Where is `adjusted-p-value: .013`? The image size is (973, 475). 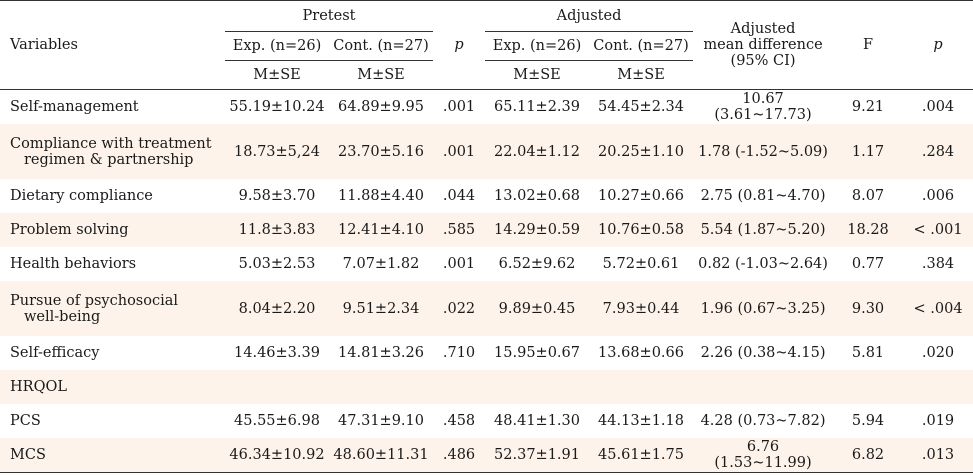 adjusted-p-value: .013 is located at coordinates (938, 455).